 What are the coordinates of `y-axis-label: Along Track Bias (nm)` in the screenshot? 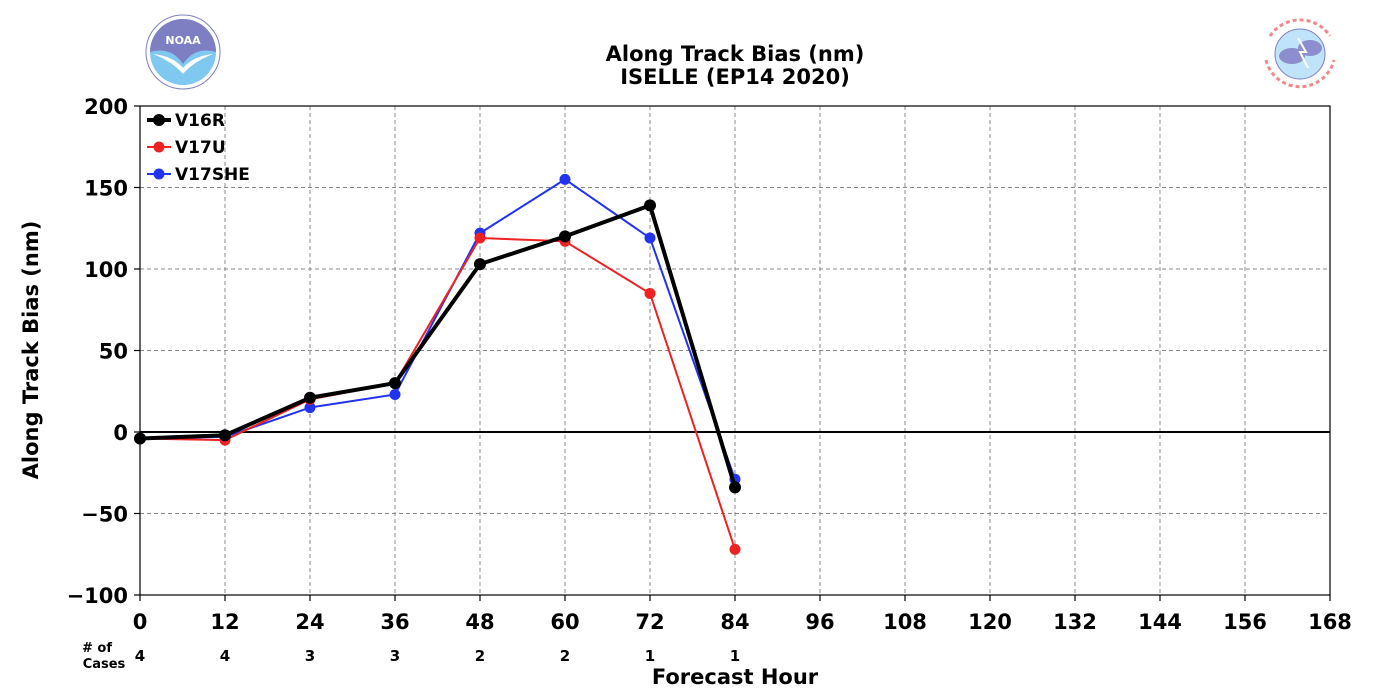 It's located at (31, 350).